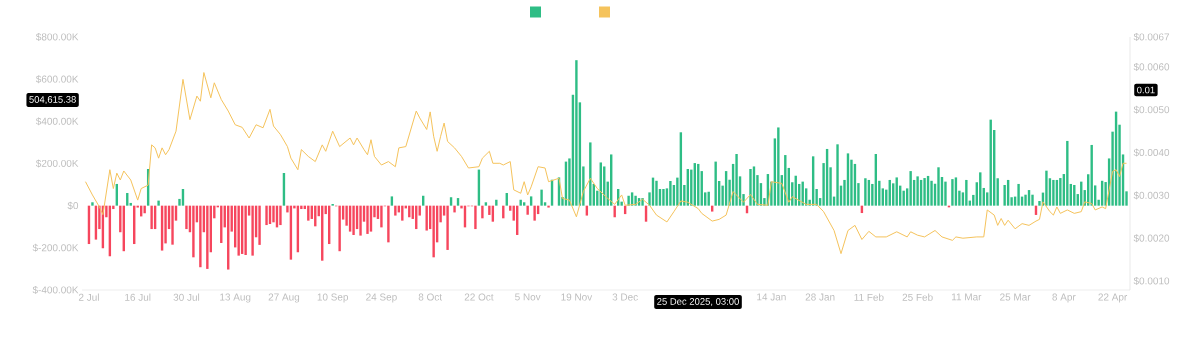 This screenshot has width=1200, height=340. What do you see at coordinates (1064, 298) in the screenshot?
I see `x-tick-label: 8 Apr` at bounding box center [1064, 298].